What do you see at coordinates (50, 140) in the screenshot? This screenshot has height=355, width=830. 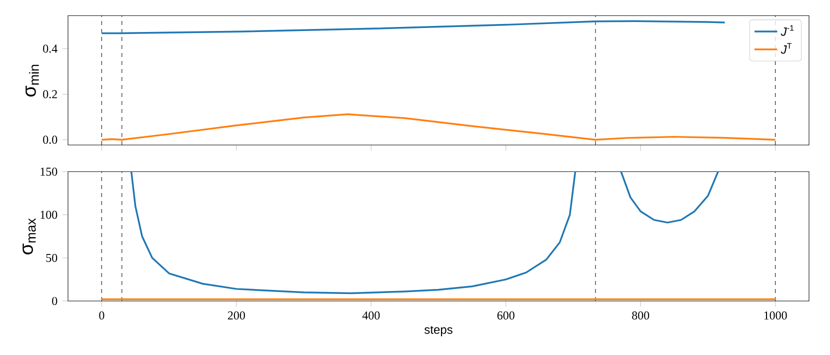 I see `y-tick-label: 0.0` at bounding box center [50, 140].